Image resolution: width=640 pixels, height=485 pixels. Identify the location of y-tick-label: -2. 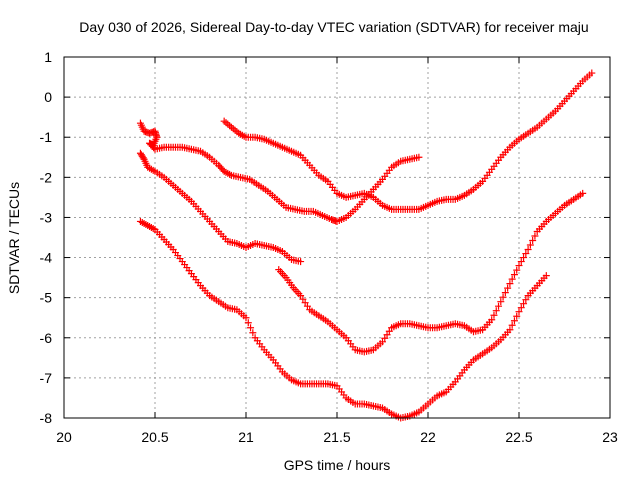
(46, 177).